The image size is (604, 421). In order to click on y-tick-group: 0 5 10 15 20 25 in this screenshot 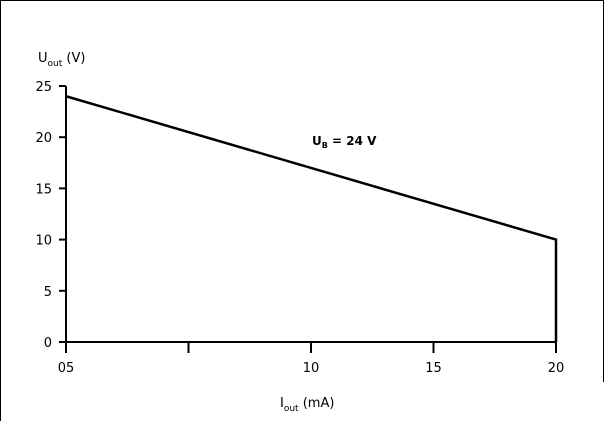, I will do `click(50, 215)`.